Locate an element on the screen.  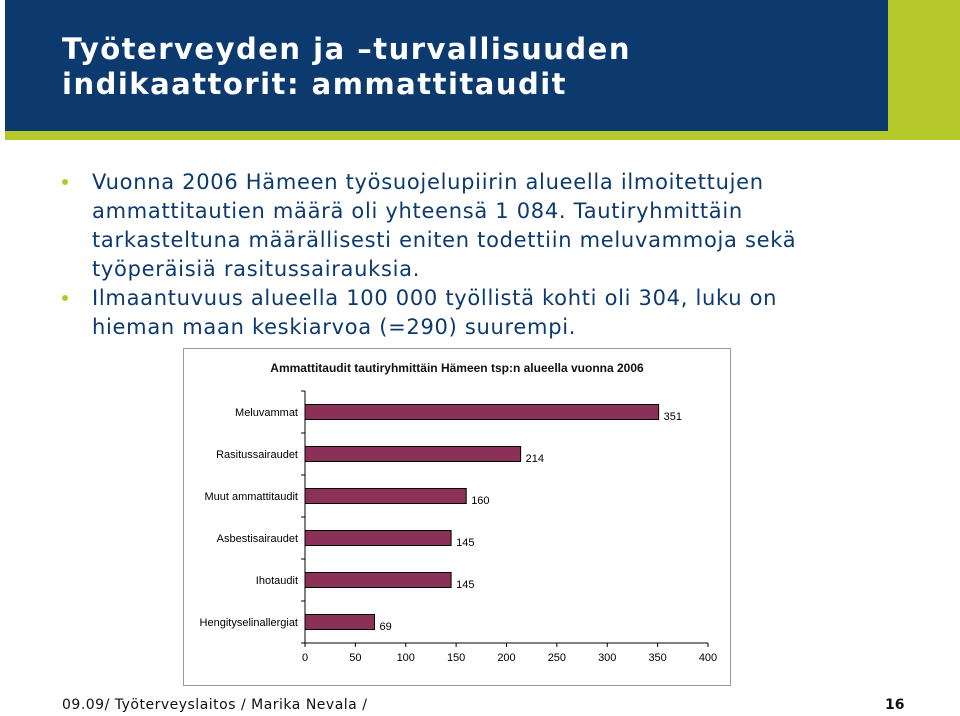
category-label: Asbestisairaudet is located at coordinates (257, 539).